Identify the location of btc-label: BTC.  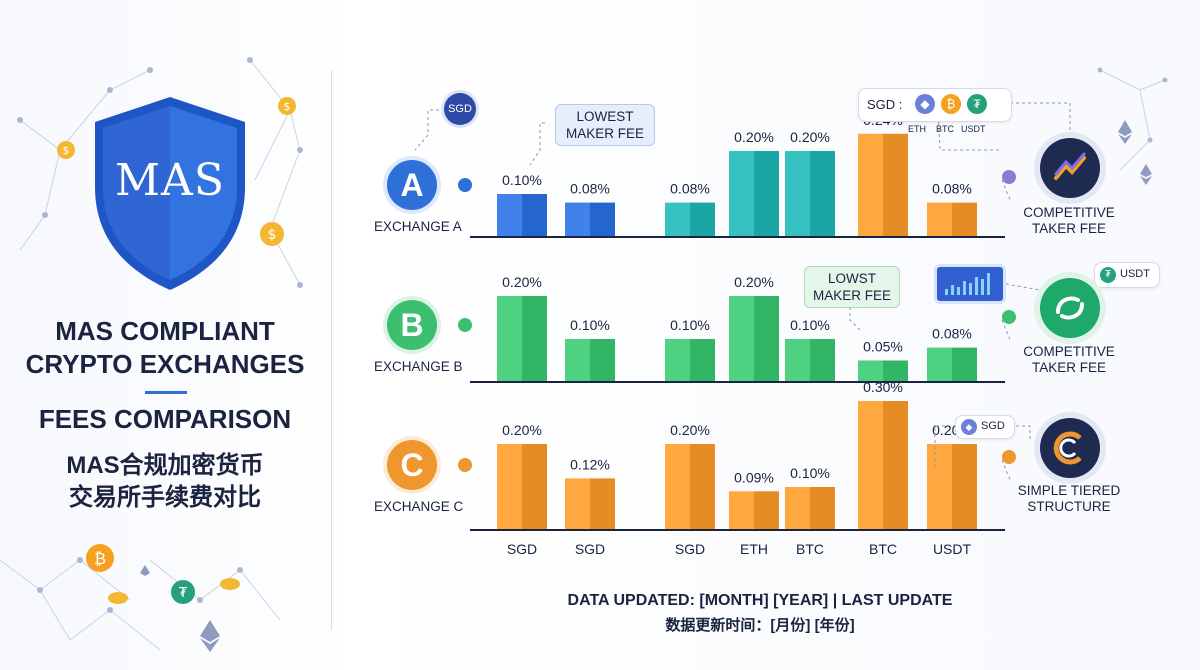
(945, 129).